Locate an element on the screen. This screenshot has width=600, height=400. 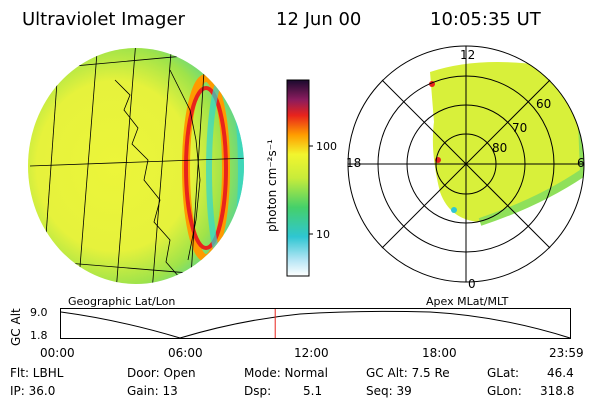
colorbar-tick-10: 10 is located at coordinates (323, 234).